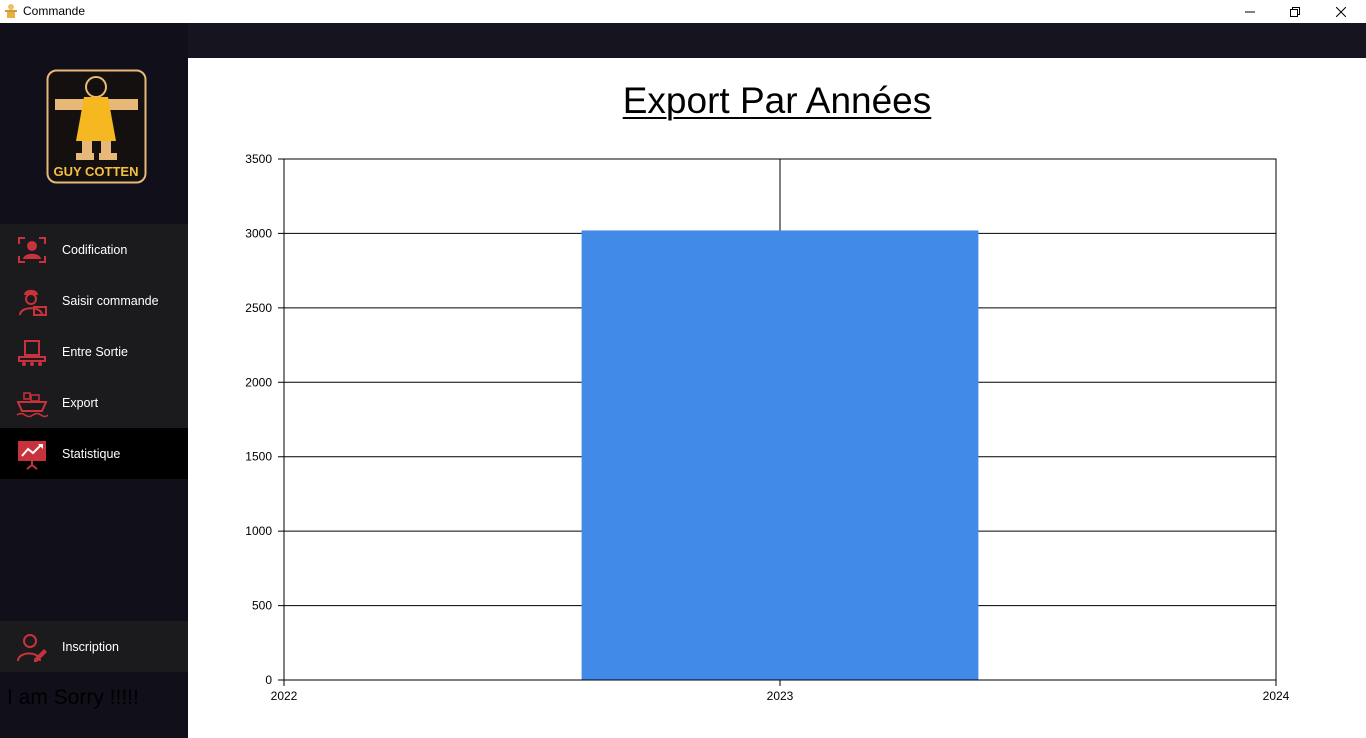  What do you see at coordinates (258, 233) in the screenshot?
I see `y-tick-label: 3000` at bounding box center [258, 233].